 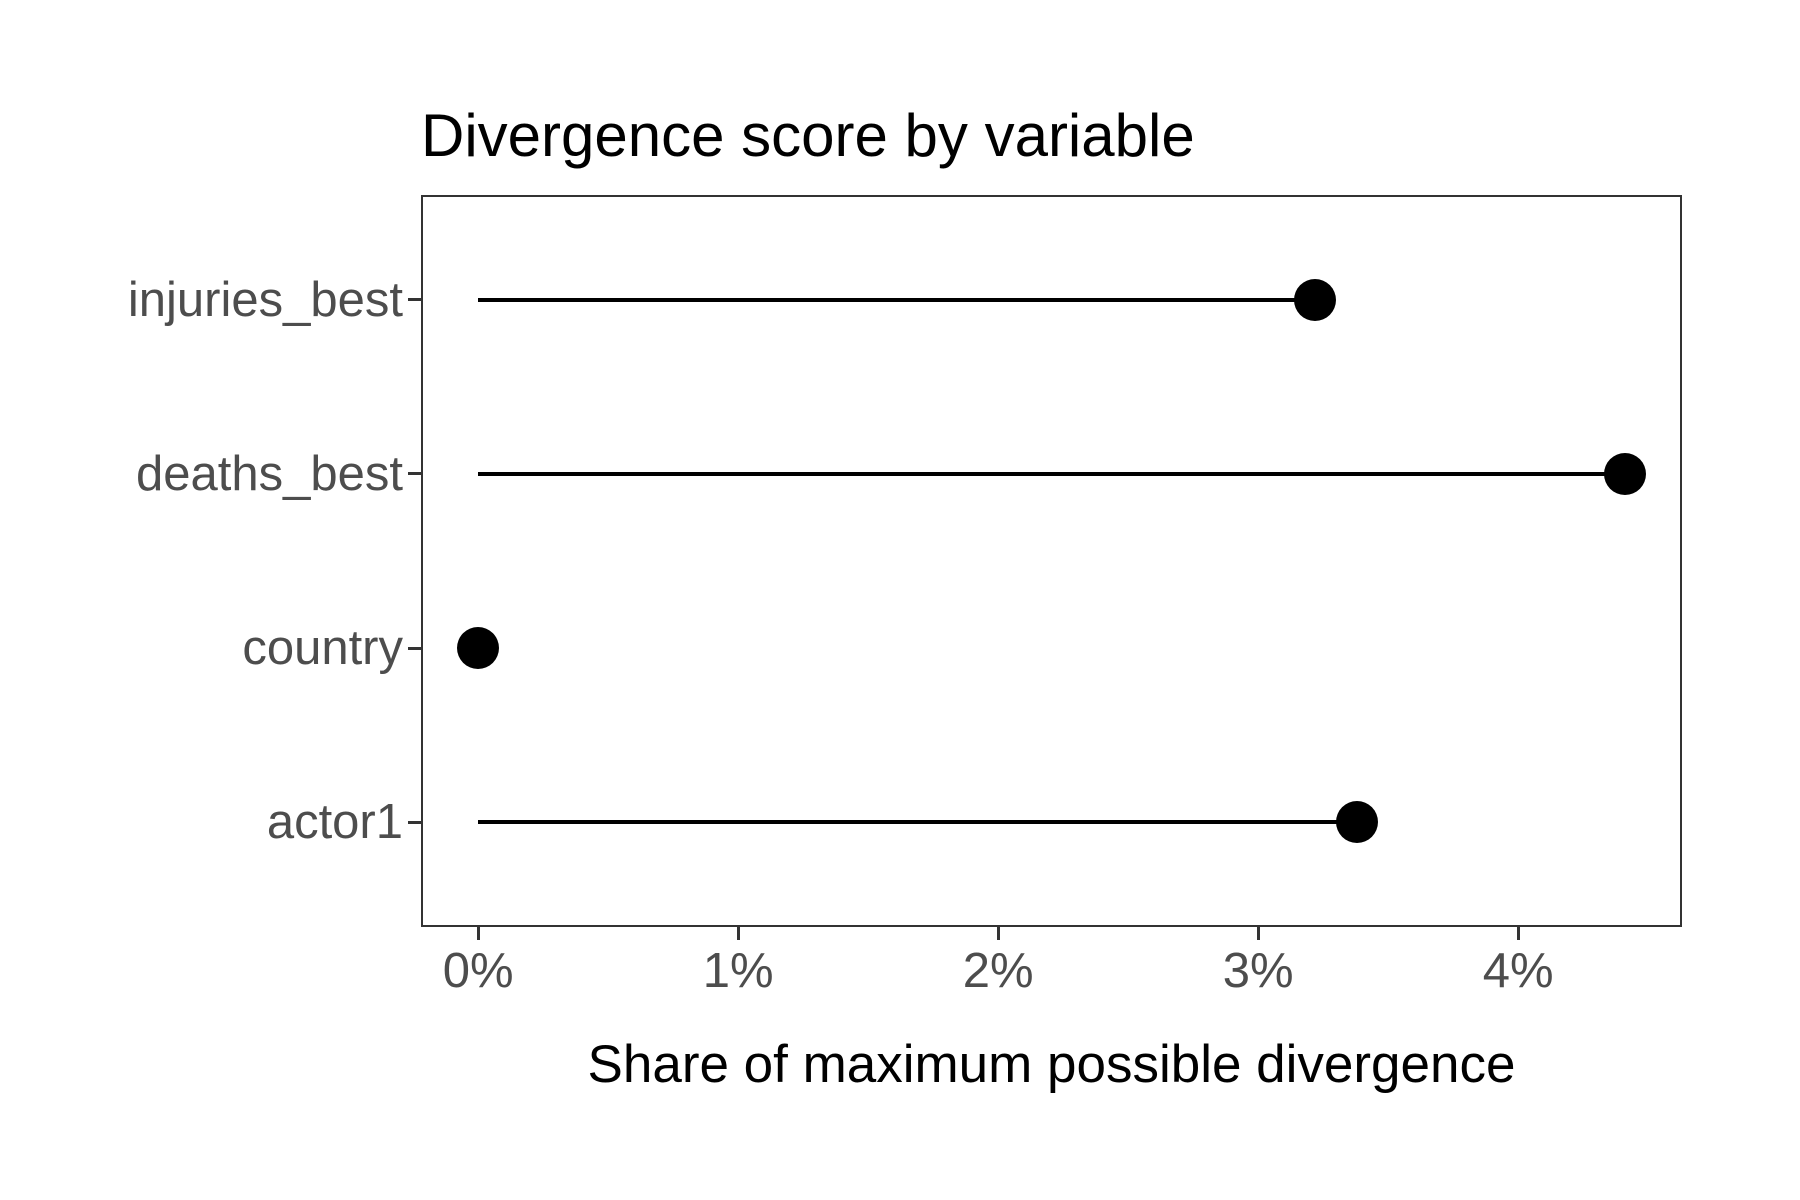 What do you see at coordinates (1518, 971) in the screenshot?
I see `x-axis-tick-label: 4%` at bounding box center [1518, 971].